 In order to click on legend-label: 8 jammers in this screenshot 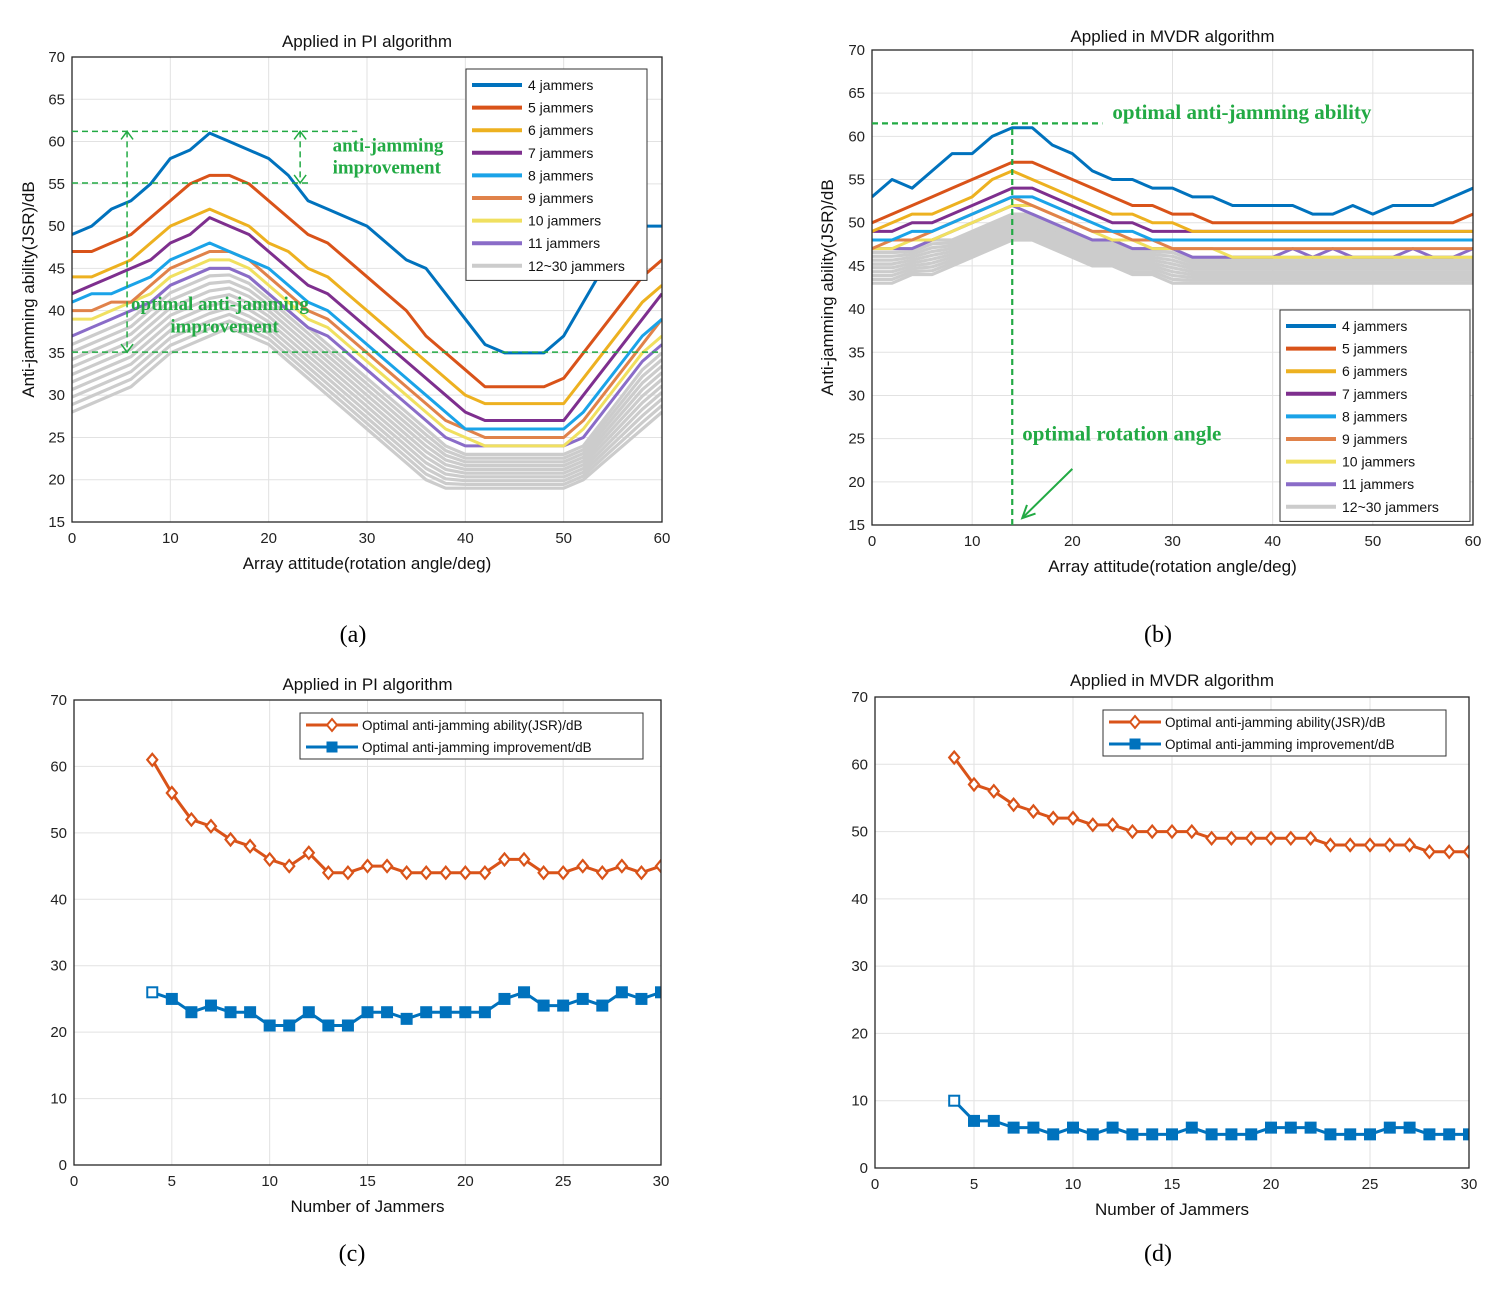, I will do `click(1374, 416)`.